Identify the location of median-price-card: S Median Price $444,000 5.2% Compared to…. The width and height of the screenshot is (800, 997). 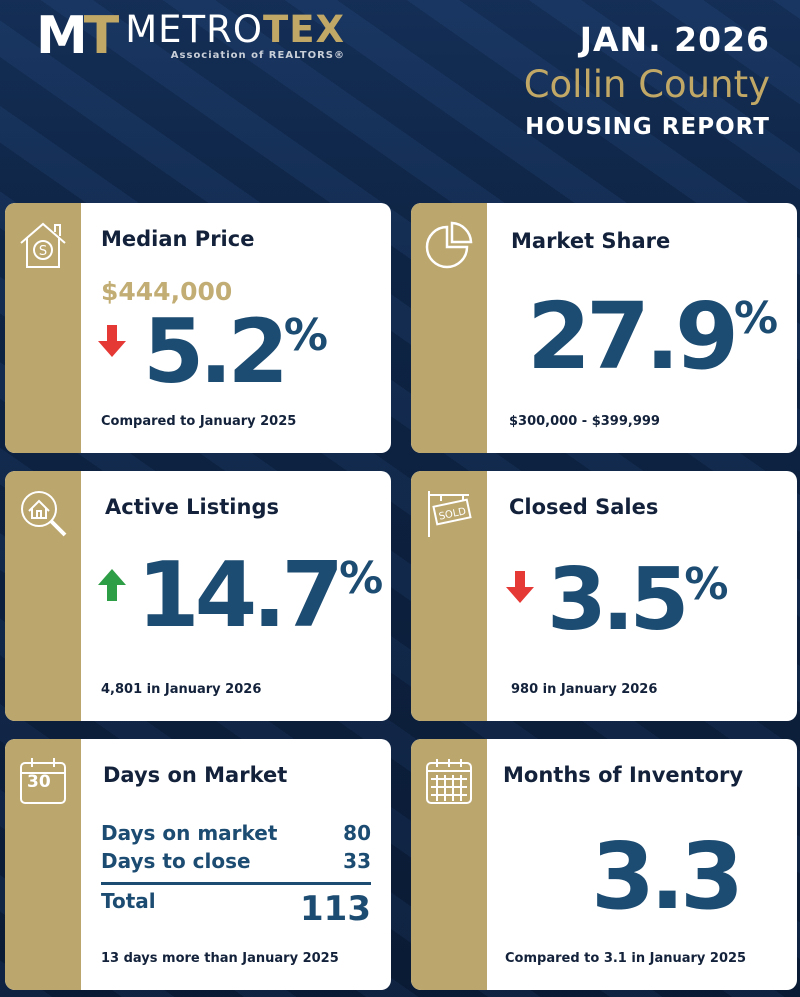
(198, 328).